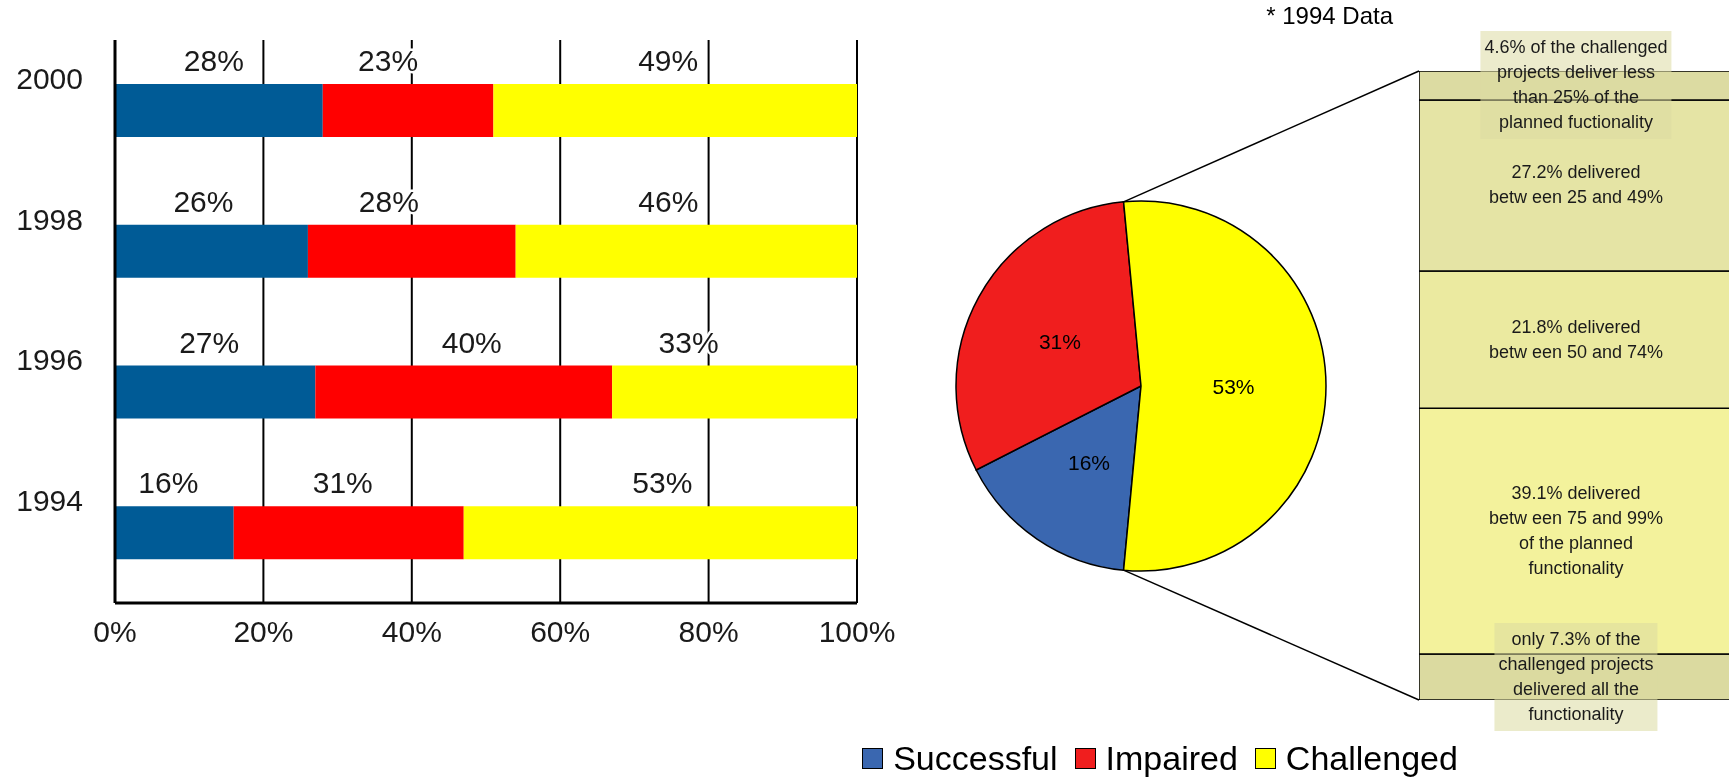 The width and height of the screenshot is (1729, 779). I want to click on y-tick-label: 1998, so click(49, 219).